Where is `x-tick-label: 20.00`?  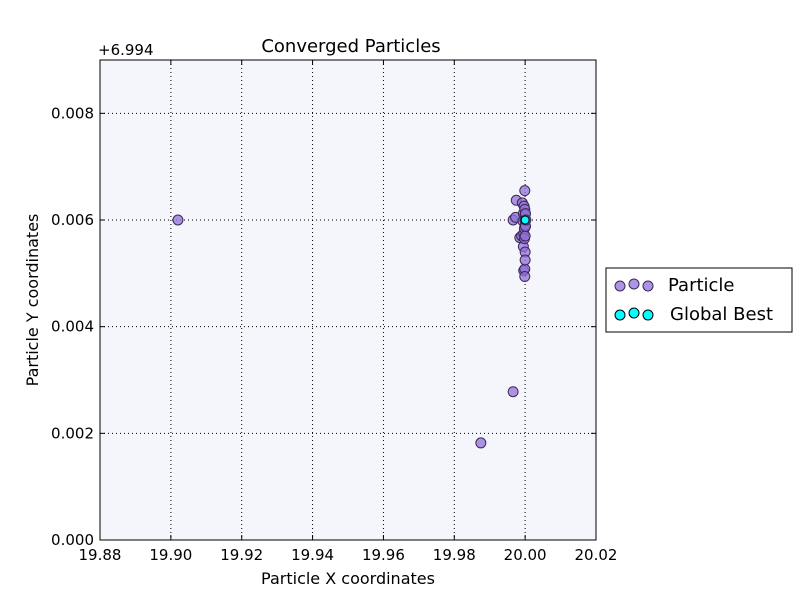 x-tick-label: 20.00 is located at coordinates (525, 555).